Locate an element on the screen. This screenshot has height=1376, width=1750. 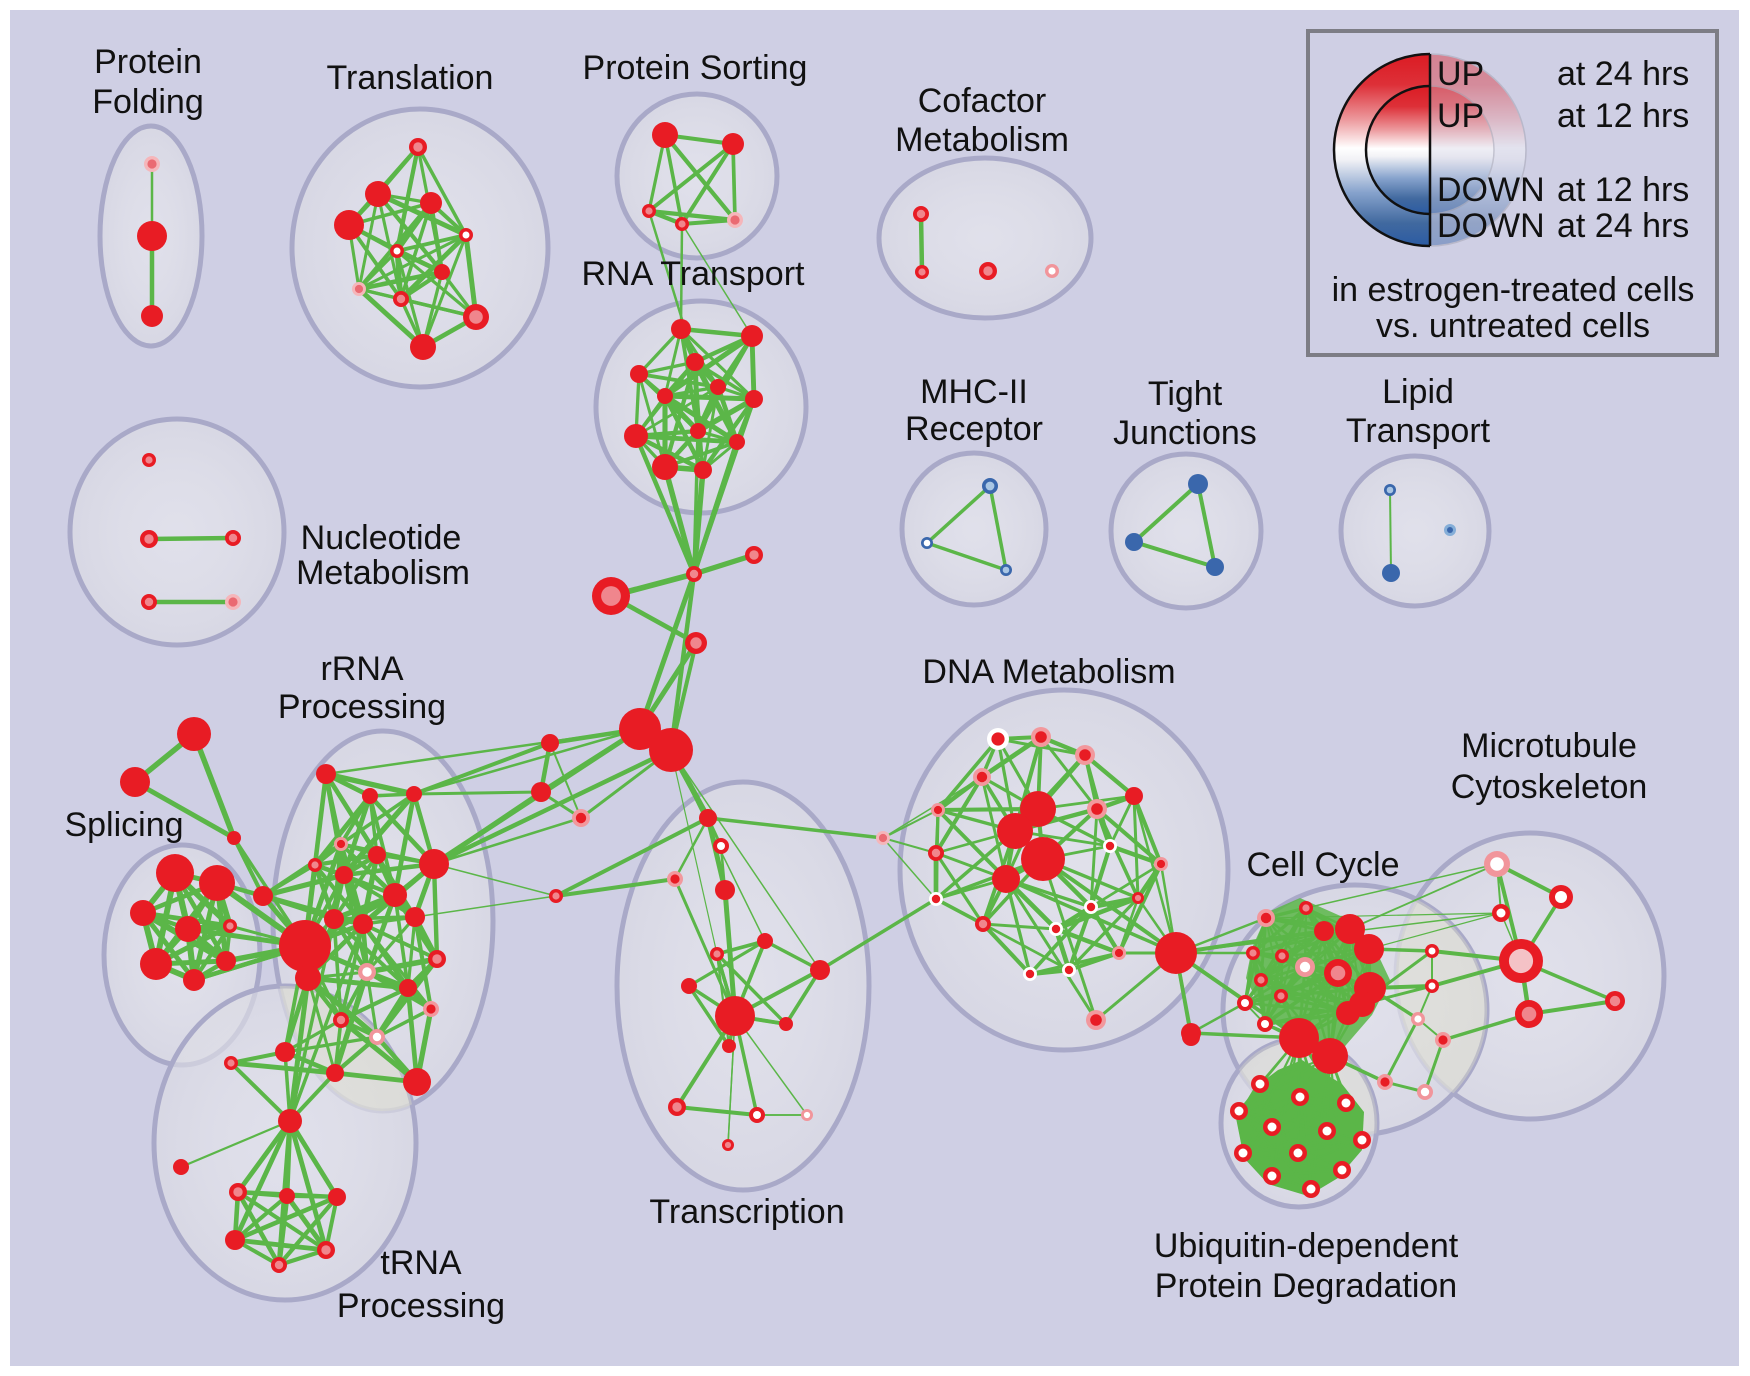
svg-text: Protein Sorting is located at coordinates (695, 68).